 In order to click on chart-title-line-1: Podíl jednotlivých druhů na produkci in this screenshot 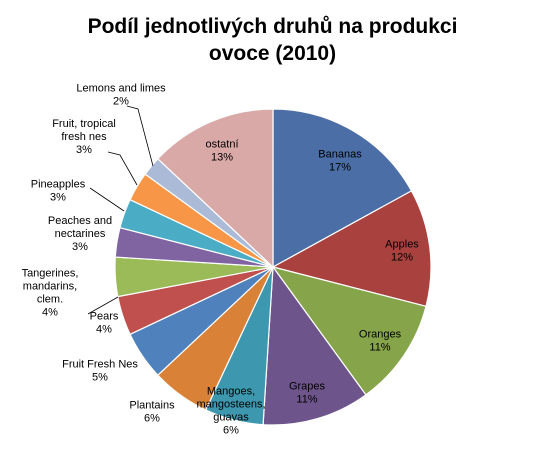, I will do `click(272, 26)`.